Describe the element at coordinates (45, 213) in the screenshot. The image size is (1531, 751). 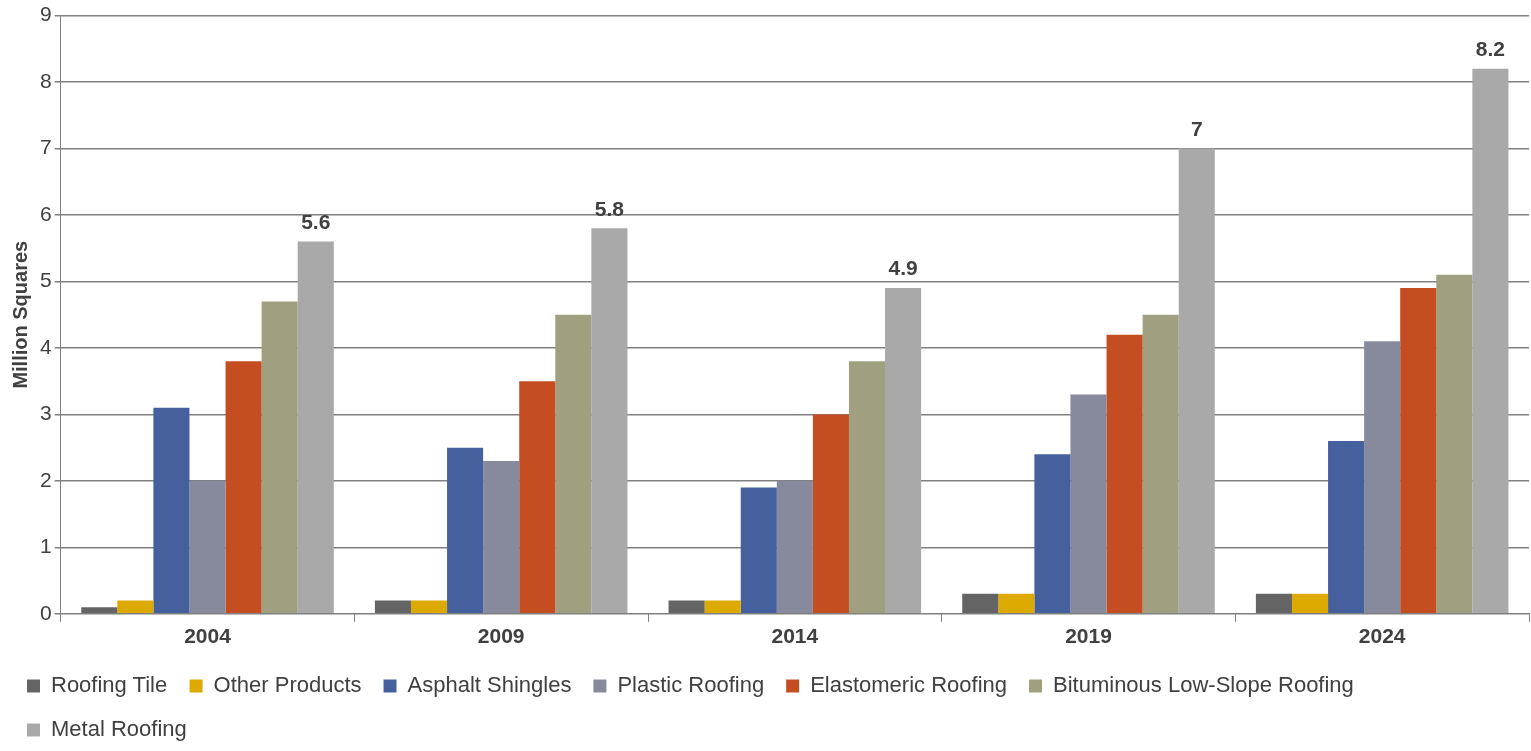
I see `y-tick-label: 6` at that location.